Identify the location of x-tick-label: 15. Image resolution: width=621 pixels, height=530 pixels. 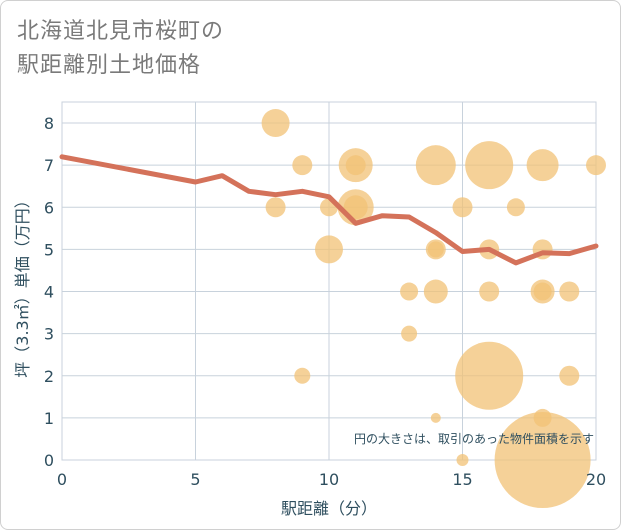
(462, 479).